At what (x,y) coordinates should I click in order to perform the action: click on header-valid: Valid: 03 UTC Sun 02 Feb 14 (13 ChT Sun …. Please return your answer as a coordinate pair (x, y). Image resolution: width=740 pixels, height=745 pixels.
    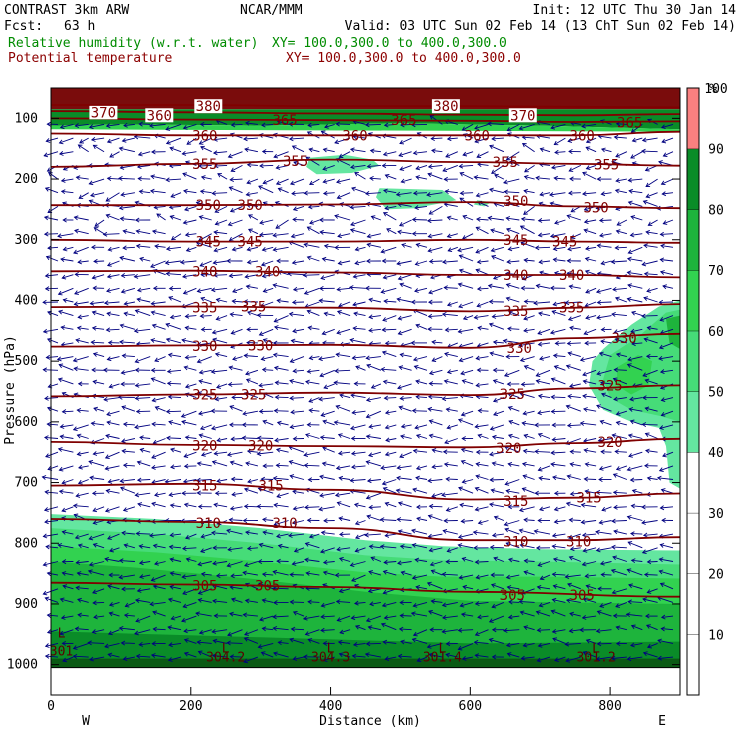
    Looking at the image, I should click on (540, 26).